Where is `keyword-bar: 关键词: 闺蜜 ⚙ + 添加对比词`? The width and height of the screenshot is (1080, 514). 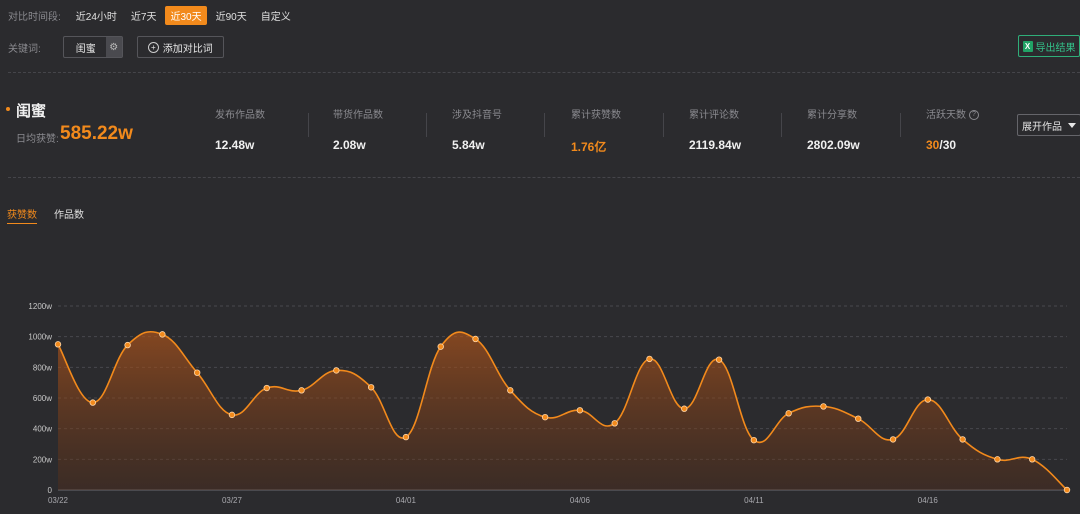
keyword-bar: 关键词: 闺蜜 ⚙ + 添加对比词 is located at coordinates (112, 47).